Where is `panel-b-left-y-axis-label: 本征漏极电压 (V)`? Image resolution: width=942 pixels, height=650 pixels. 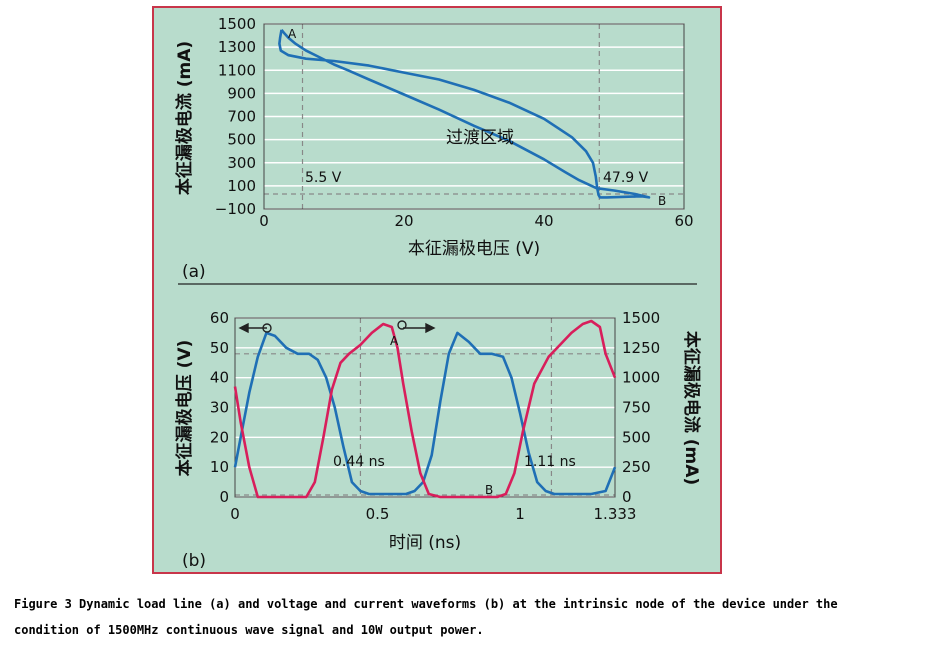
panel-b-left-y-axis-label: 本征漏极电压 (V) is located at coordinates (184, 408).